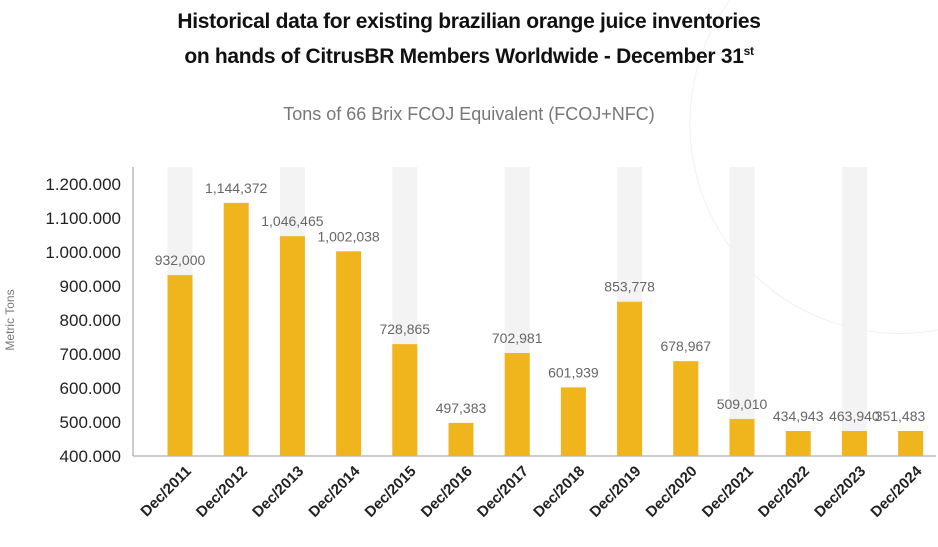 This screenshot has height=547, width=938. What do you see at coordinates (236, 188) in the screenshot?
I see `data-label: 1,144,372` at bounding box center [236, 188].